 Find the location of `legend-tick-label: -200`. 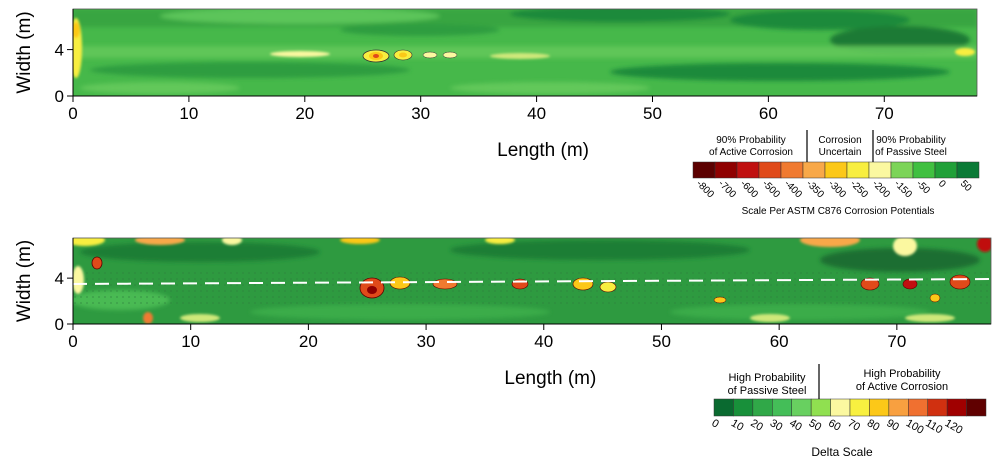

legend-tick-label: -200 is located at coordinates (881, 189).